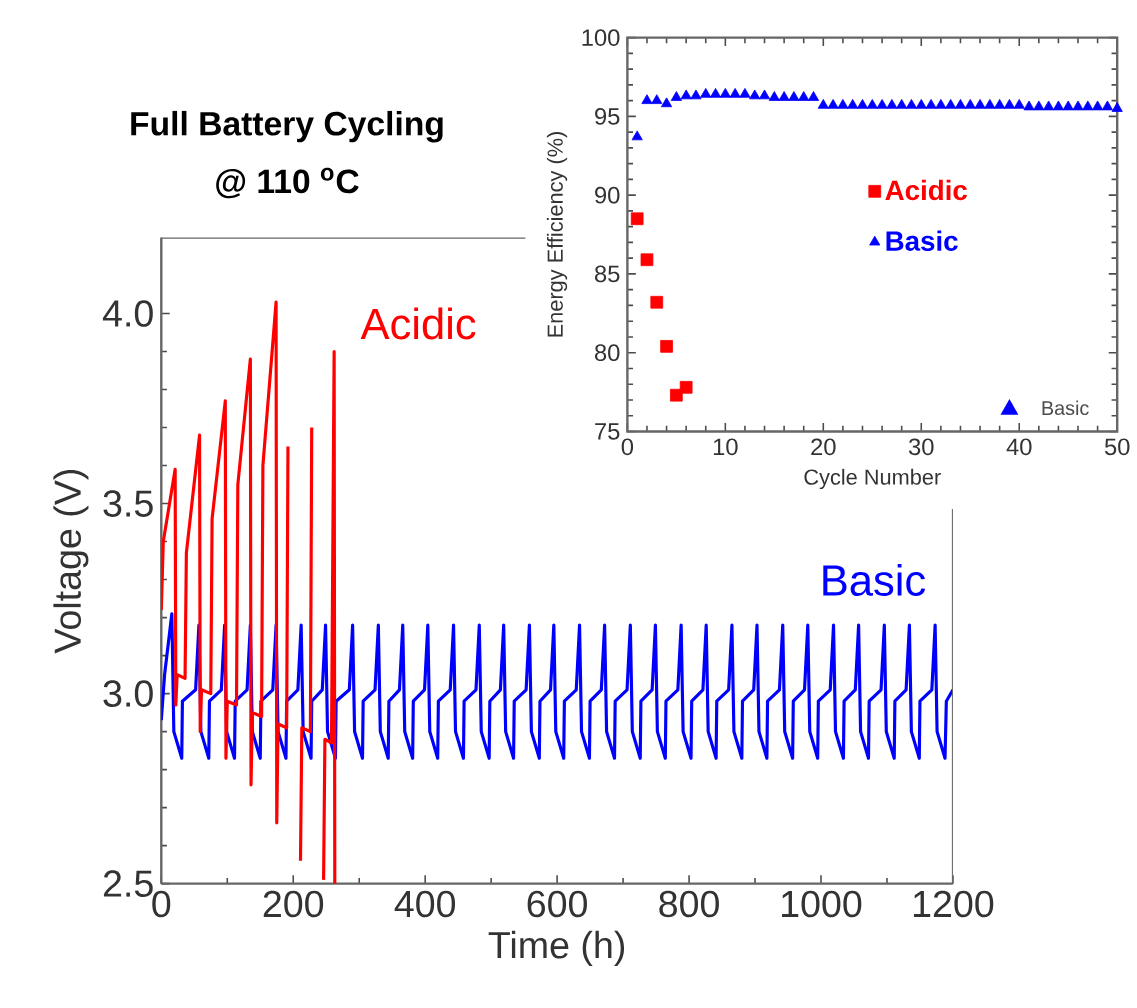 The image size is (1137, 1008). Describe the element at coordinates (1117, 447) in the screenshot. I see `x-tick-label: 50` at that location.